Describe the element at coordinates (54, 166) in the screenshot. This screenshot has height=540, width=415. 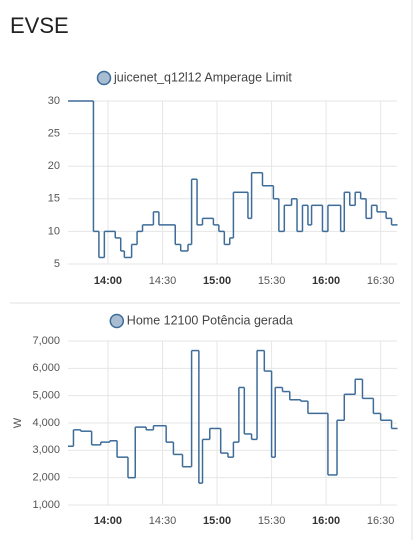
I see `y-tick-label: 20` at that location.